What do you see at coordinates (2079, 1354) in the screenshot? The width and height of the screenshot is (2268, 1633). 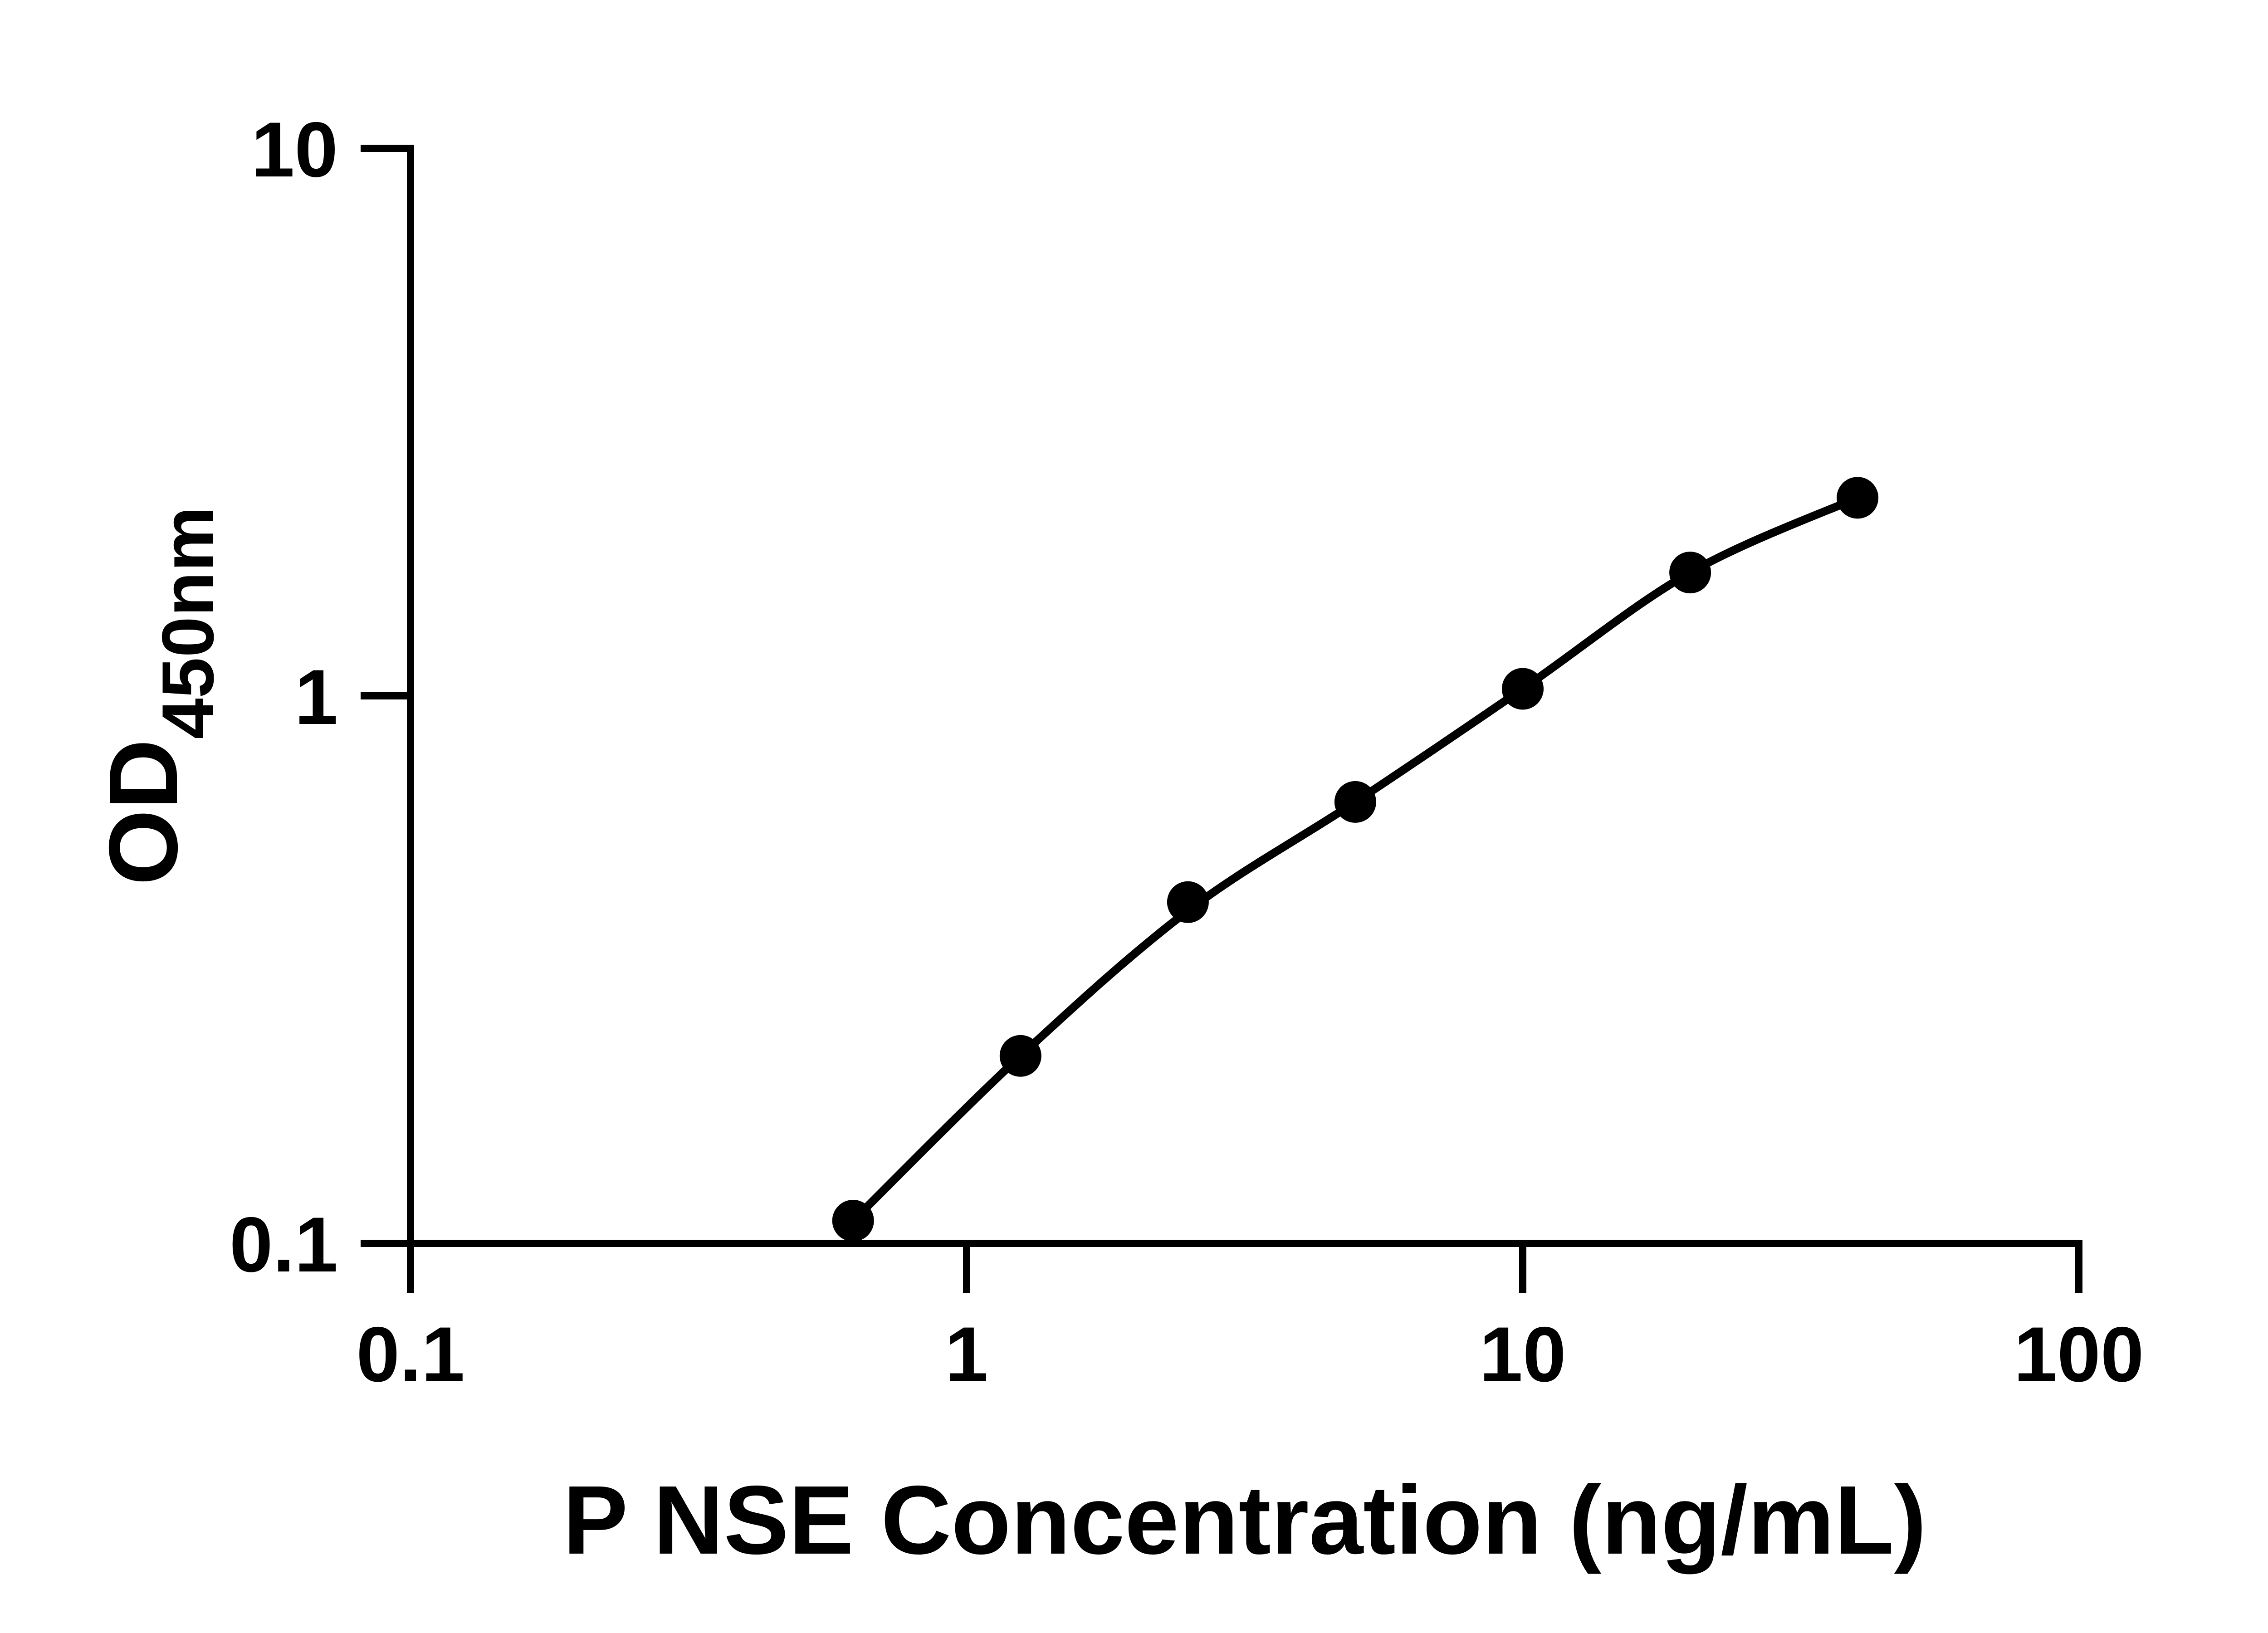 I see `x-tick-label-100: 100` at bounding box center [2079, 1354].